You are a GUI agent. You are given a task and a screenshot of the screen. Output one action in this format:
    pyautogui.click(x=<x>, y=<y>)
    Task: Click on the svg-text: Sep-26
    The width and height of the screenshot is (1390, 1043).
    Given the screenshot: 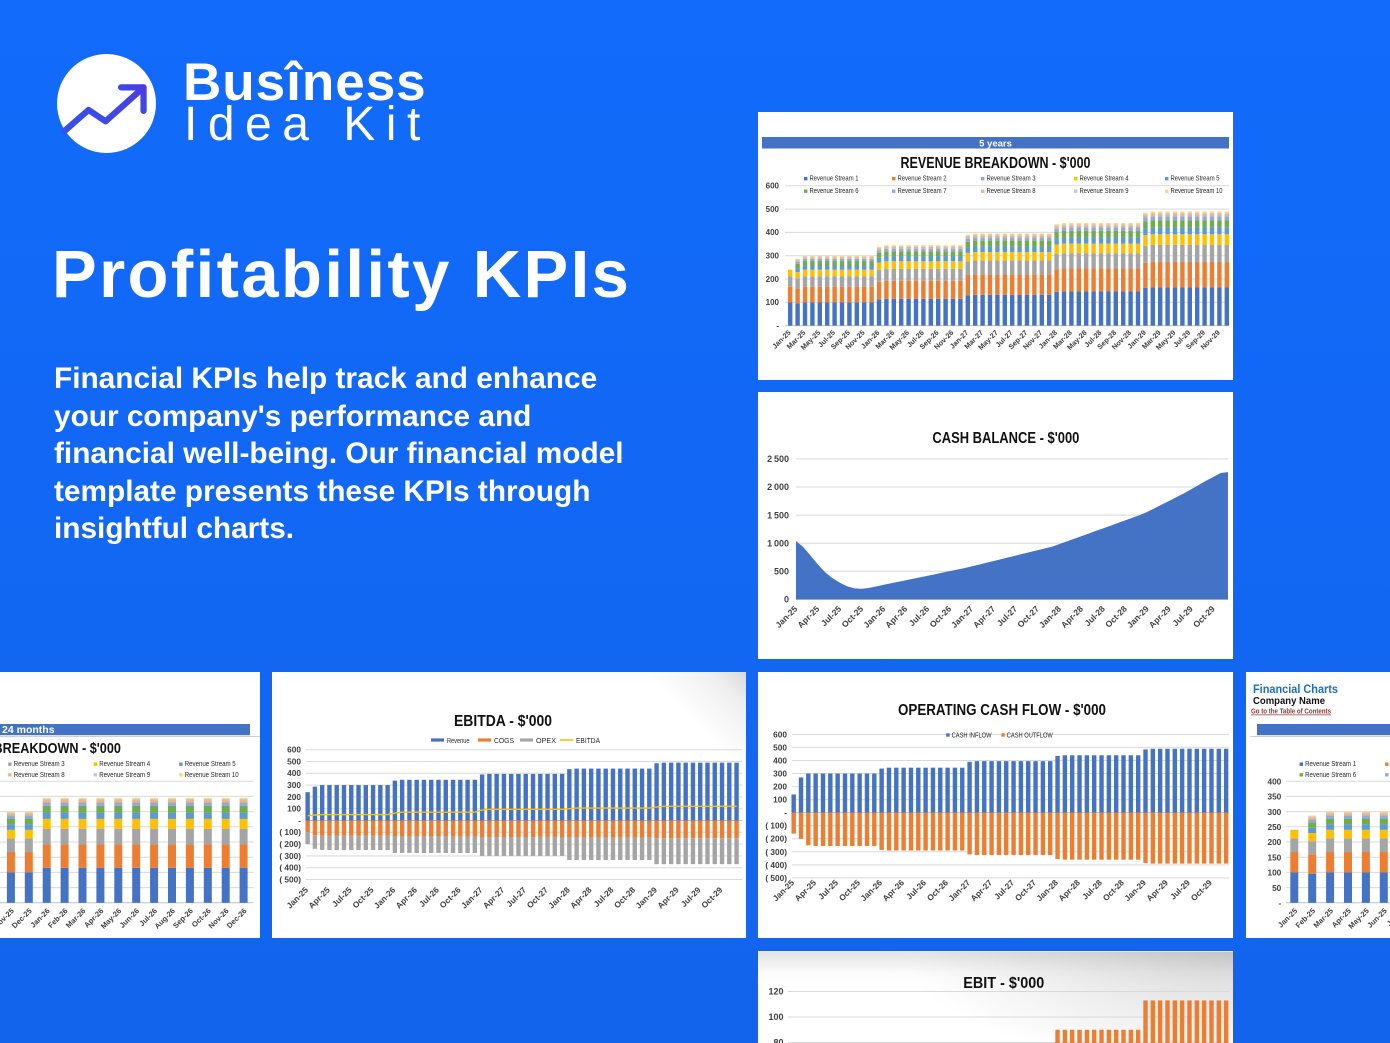 What is the action you would take?
    pyautogui.click(x=183, y=918)
    